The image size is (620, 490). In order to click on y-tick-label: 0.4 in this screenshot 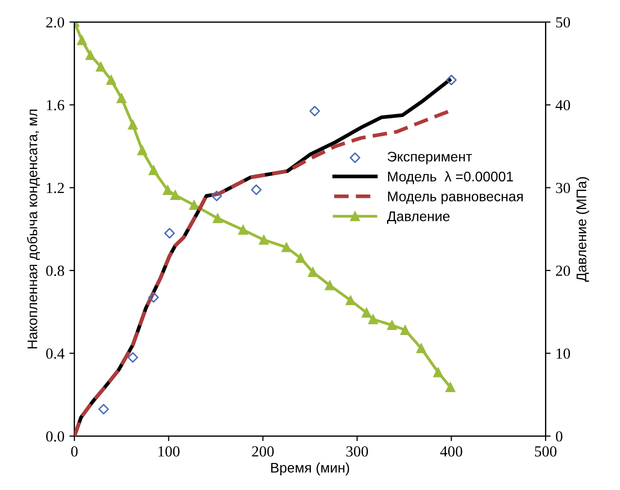, I will do `click(55, 353)`.